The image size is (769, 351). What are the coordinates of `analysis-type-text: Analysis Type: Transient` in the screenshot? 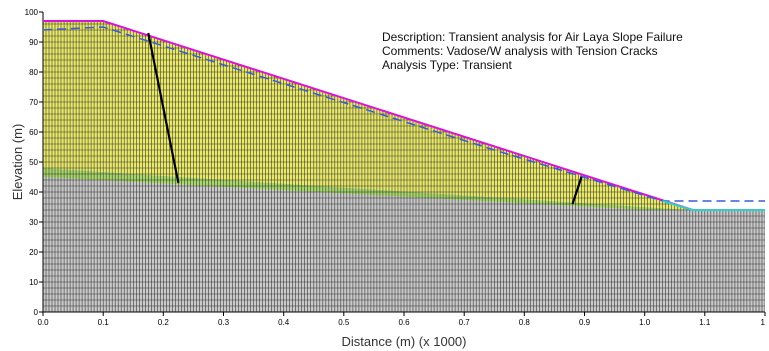 It's located at (447, 65).